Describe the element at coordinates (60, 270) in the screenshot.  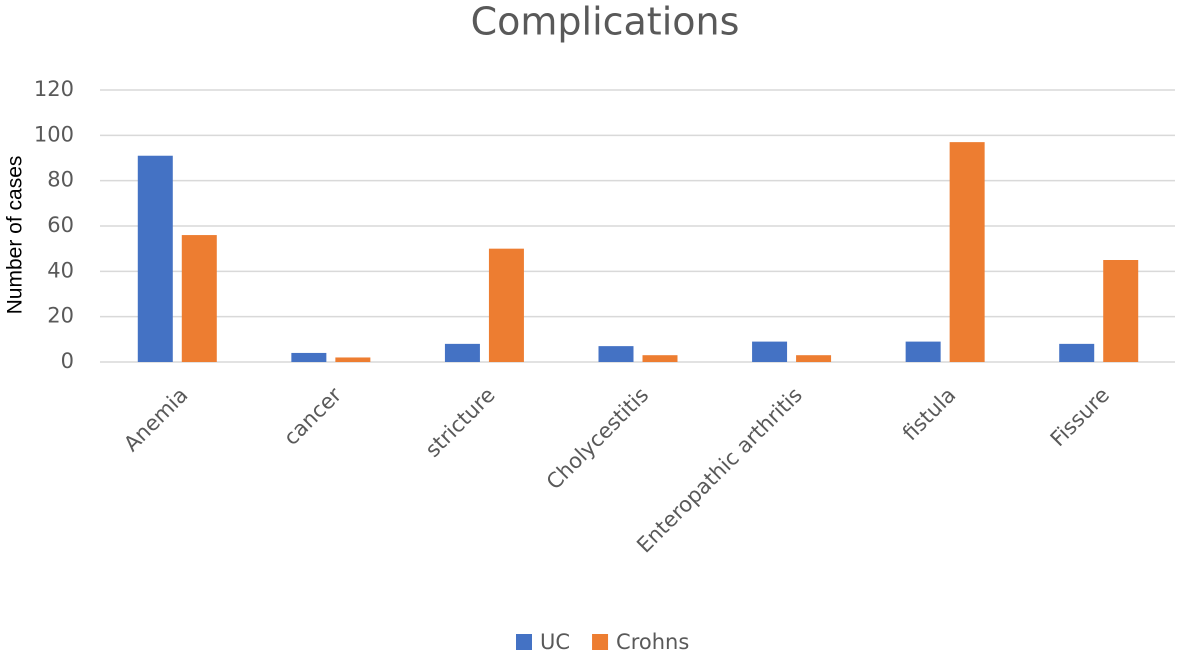
I see `y-tick-label: 40` at that location.